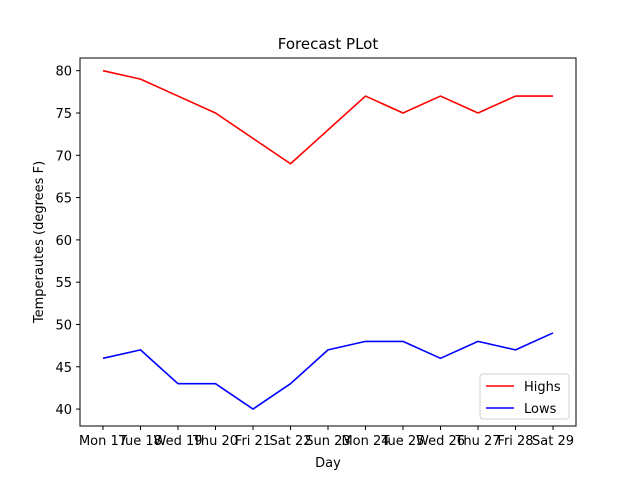  Describe the element at coordinates (63, 241) in the screenshot. I see `y-tick-label: 60` at that location.